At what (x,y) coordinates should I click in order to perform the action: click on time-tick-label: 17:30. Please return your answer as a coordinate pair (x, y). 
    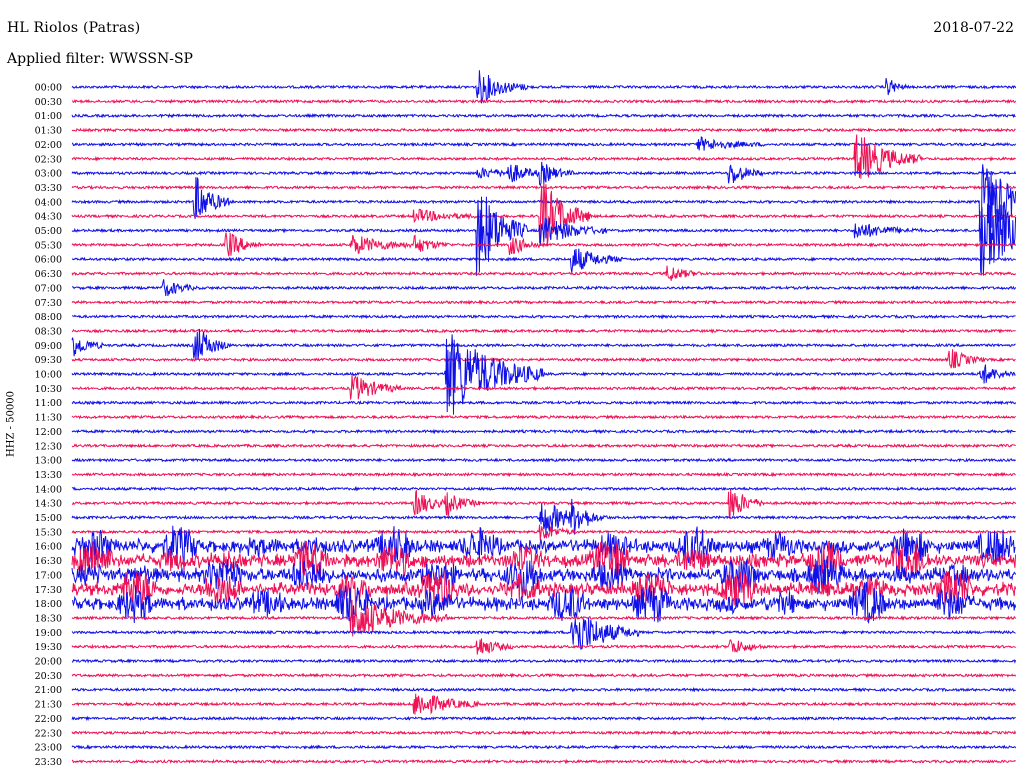
    Looking at the image, I should click on (48, 590).